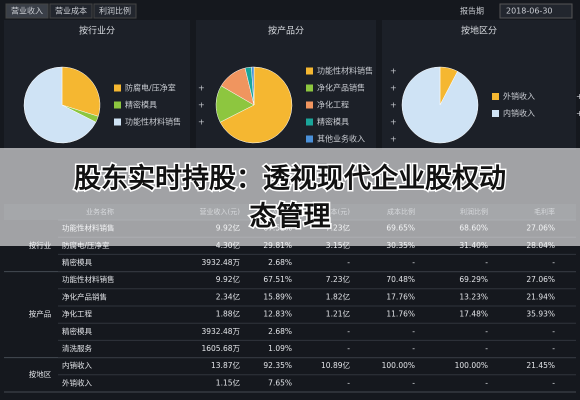 This screenshot has height=400, width=580. I want to click on table-cell: 17.76%, so click(400, 296).